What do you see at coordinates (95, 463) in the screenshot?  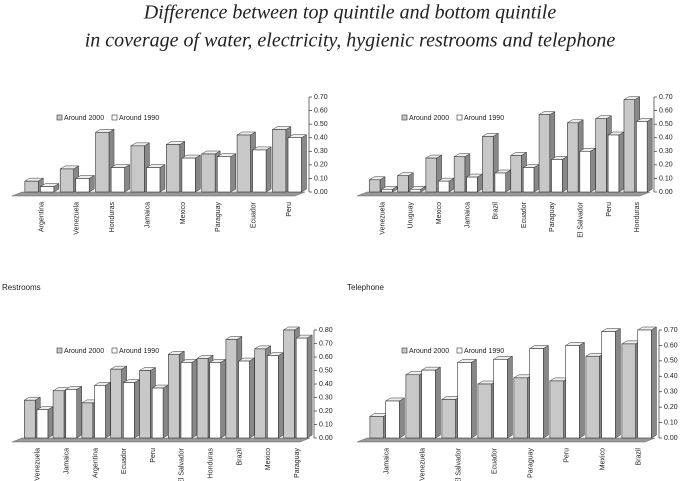 I see `x-tick-label: Argentina` at bounding box center [95, 463].